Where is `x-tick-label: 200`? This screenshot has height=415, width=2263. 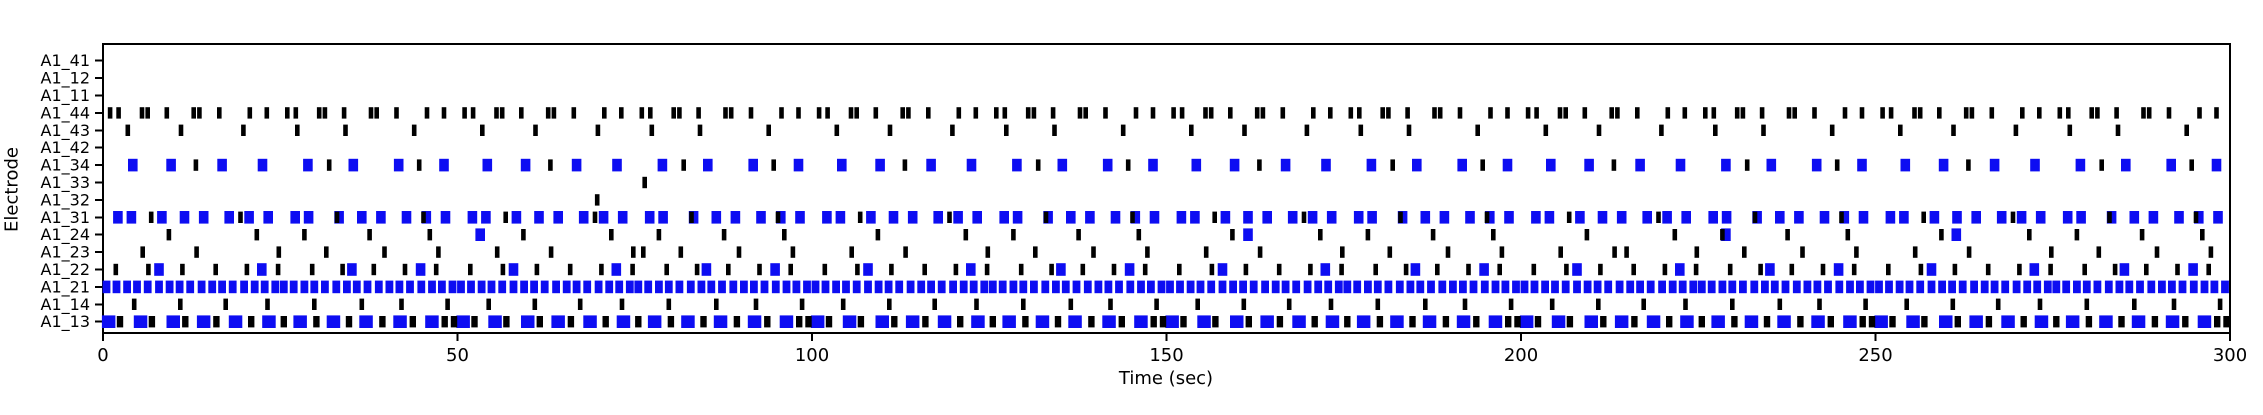 x-tick-label: 200 is located at coordinates (1521, 355).